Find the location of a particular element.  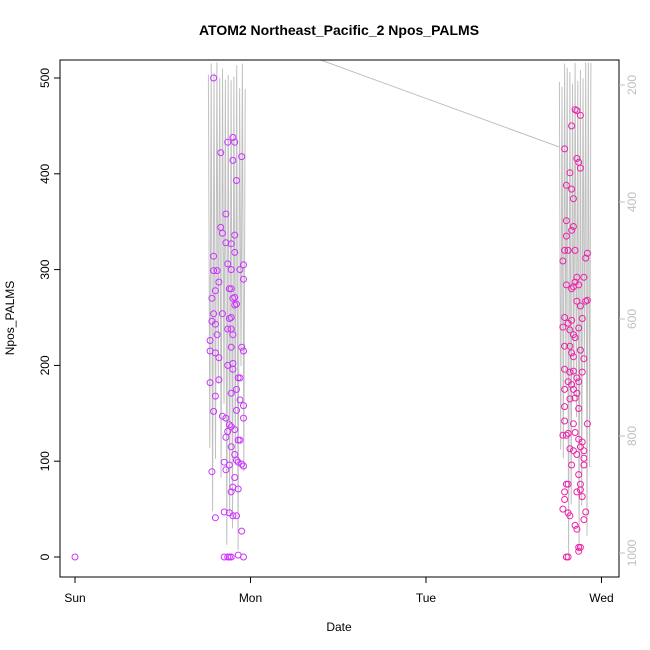

y-tick-label: 500 is located at coordinates (45, 78).